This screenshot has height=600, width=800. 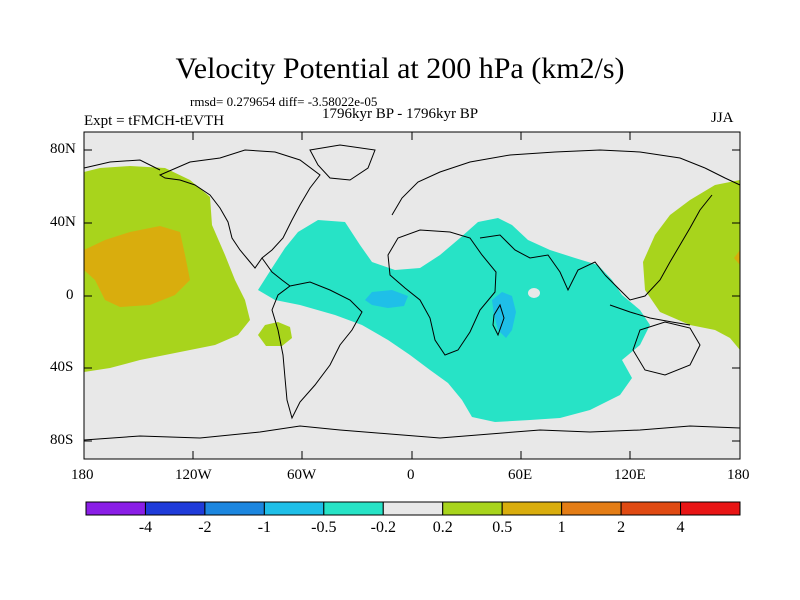 What do you see at coordinates (548, 182) in the screenshot?
I see `coast-europe` at bounding box center [548, 182].